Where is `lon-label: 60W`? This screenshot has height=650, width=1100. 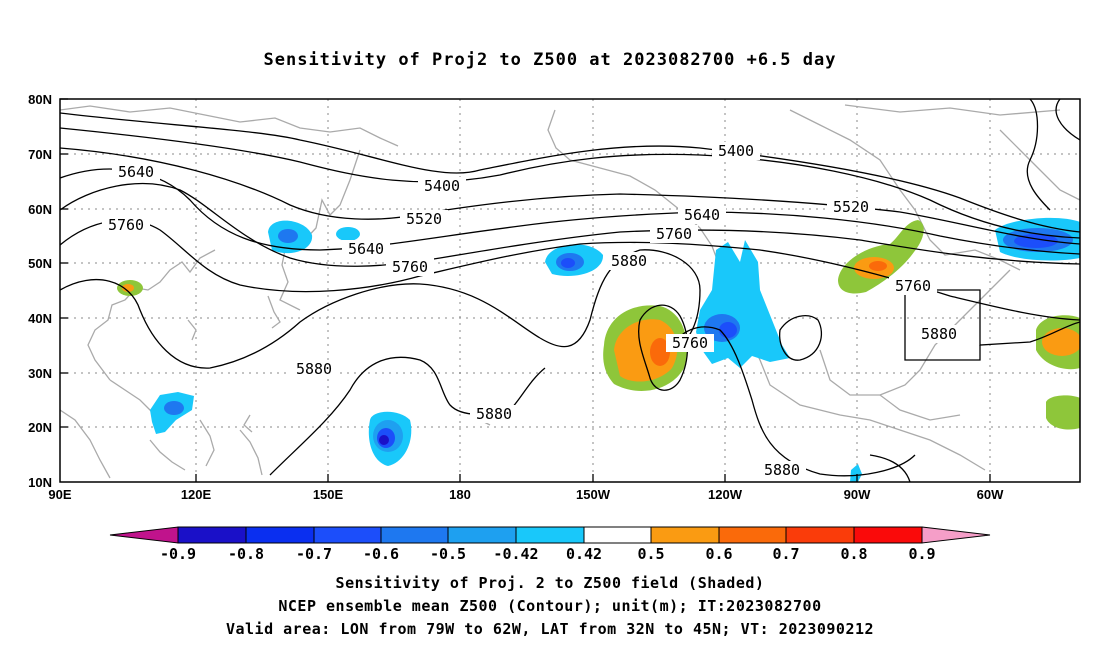
lon-label: 60W is located at coordinates (990, 494).